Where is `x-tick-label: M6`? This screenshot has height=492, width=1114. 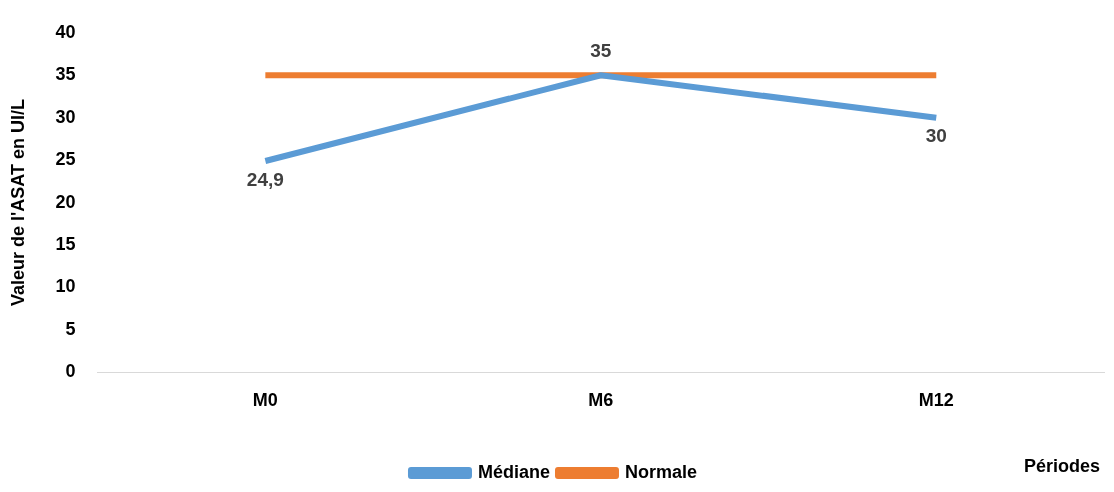
x-tick-label: M6 is located at coordinates (601, 400).